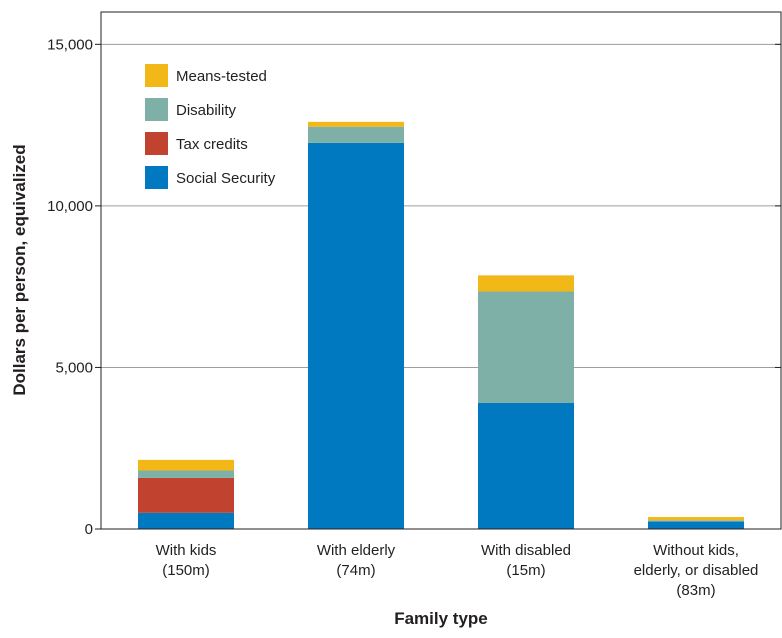 The image size is (782, 638). What do you see at coordinates (355, 570) in the screenshot?
I see `x-tick-label: (74m)` at bounding box center [355, 570].